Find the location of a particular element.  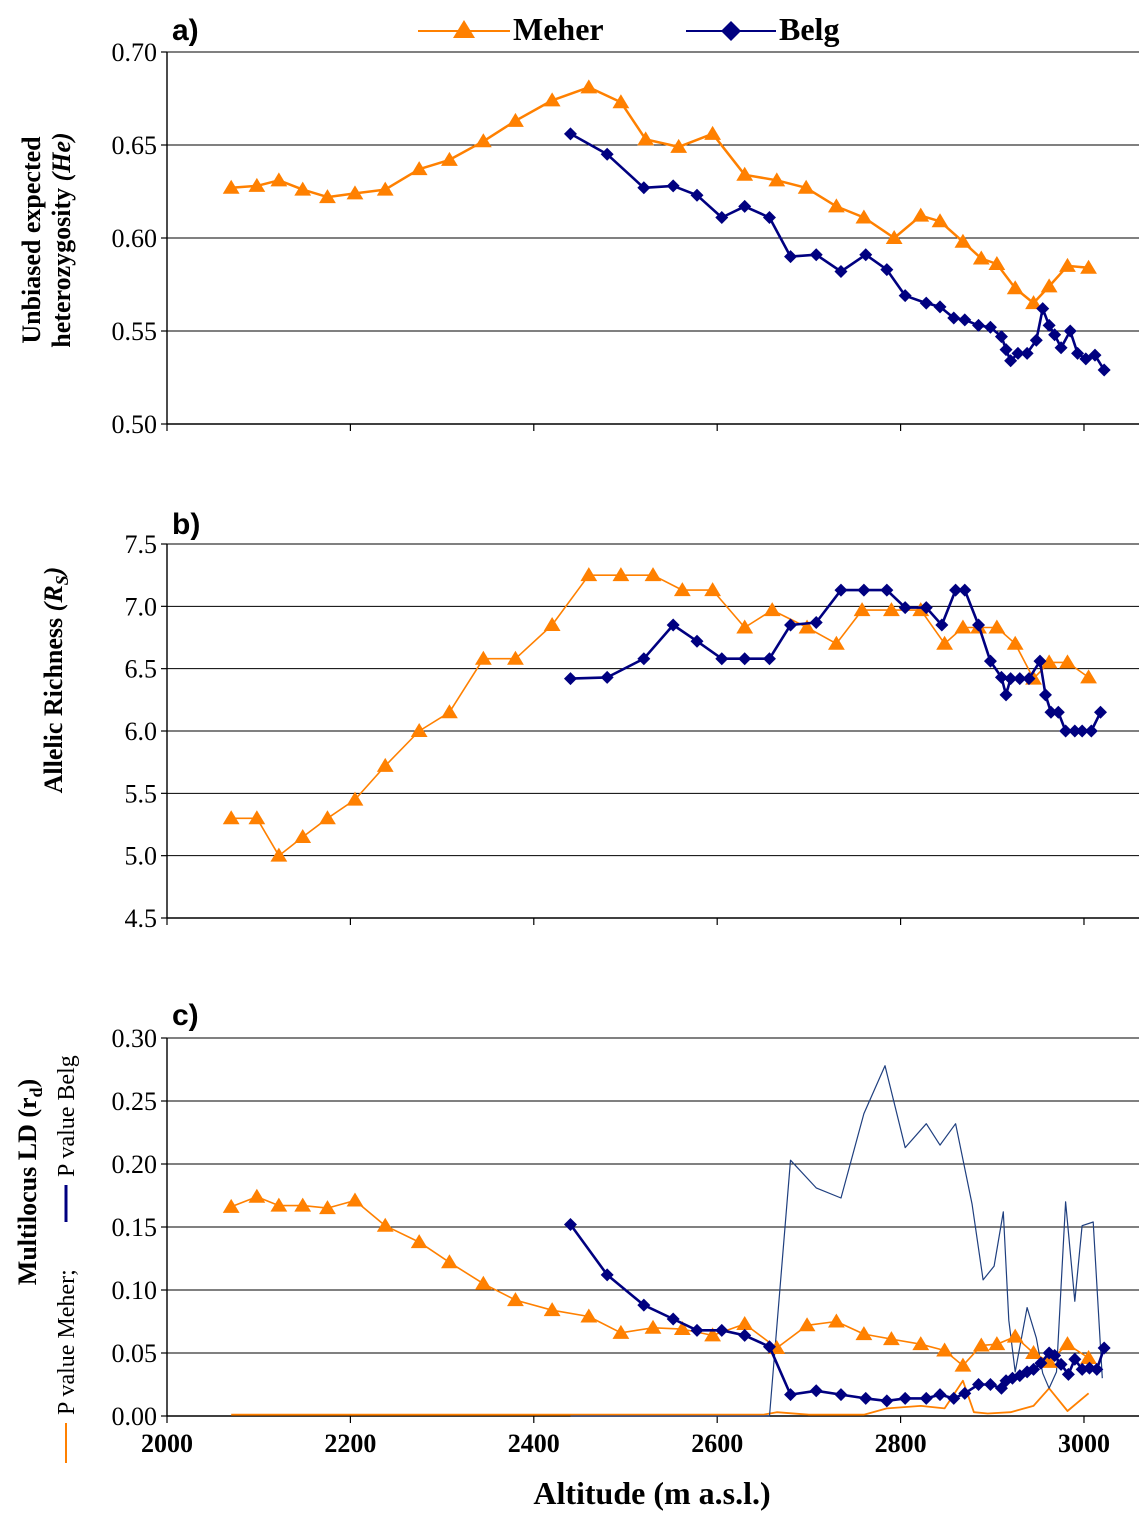

x-tick-label: 3000 is located at coordinates (1084, 1443).